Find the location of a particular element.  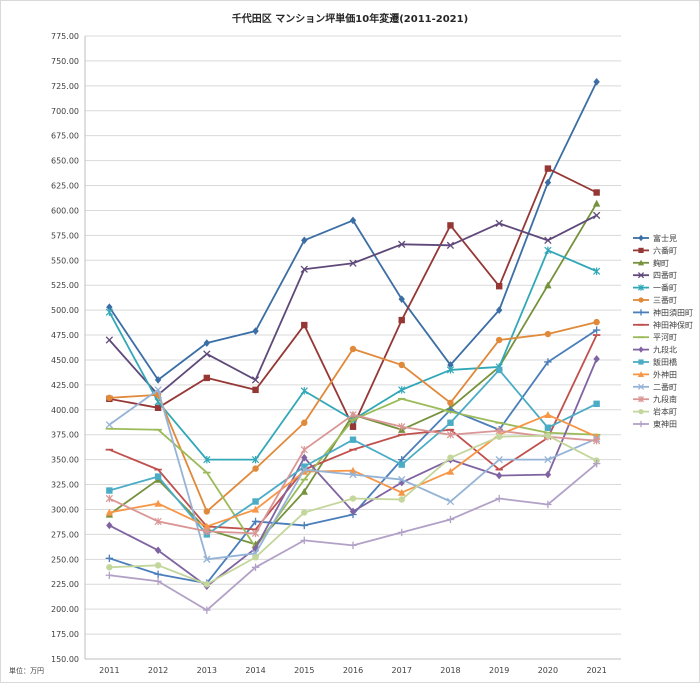

y-tick-label: 775.00 is located at coordinates (65, 36).